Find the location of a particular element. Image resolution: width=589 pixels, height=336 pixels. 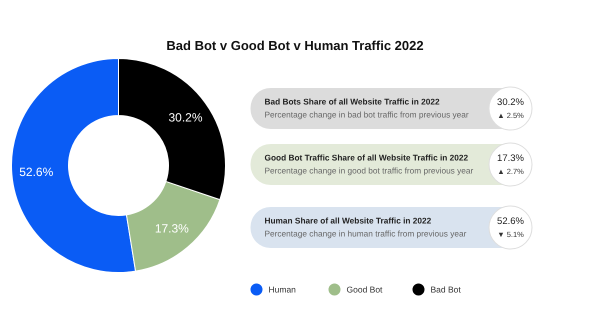

text: 17.3% is located at coordinates (511, 158).